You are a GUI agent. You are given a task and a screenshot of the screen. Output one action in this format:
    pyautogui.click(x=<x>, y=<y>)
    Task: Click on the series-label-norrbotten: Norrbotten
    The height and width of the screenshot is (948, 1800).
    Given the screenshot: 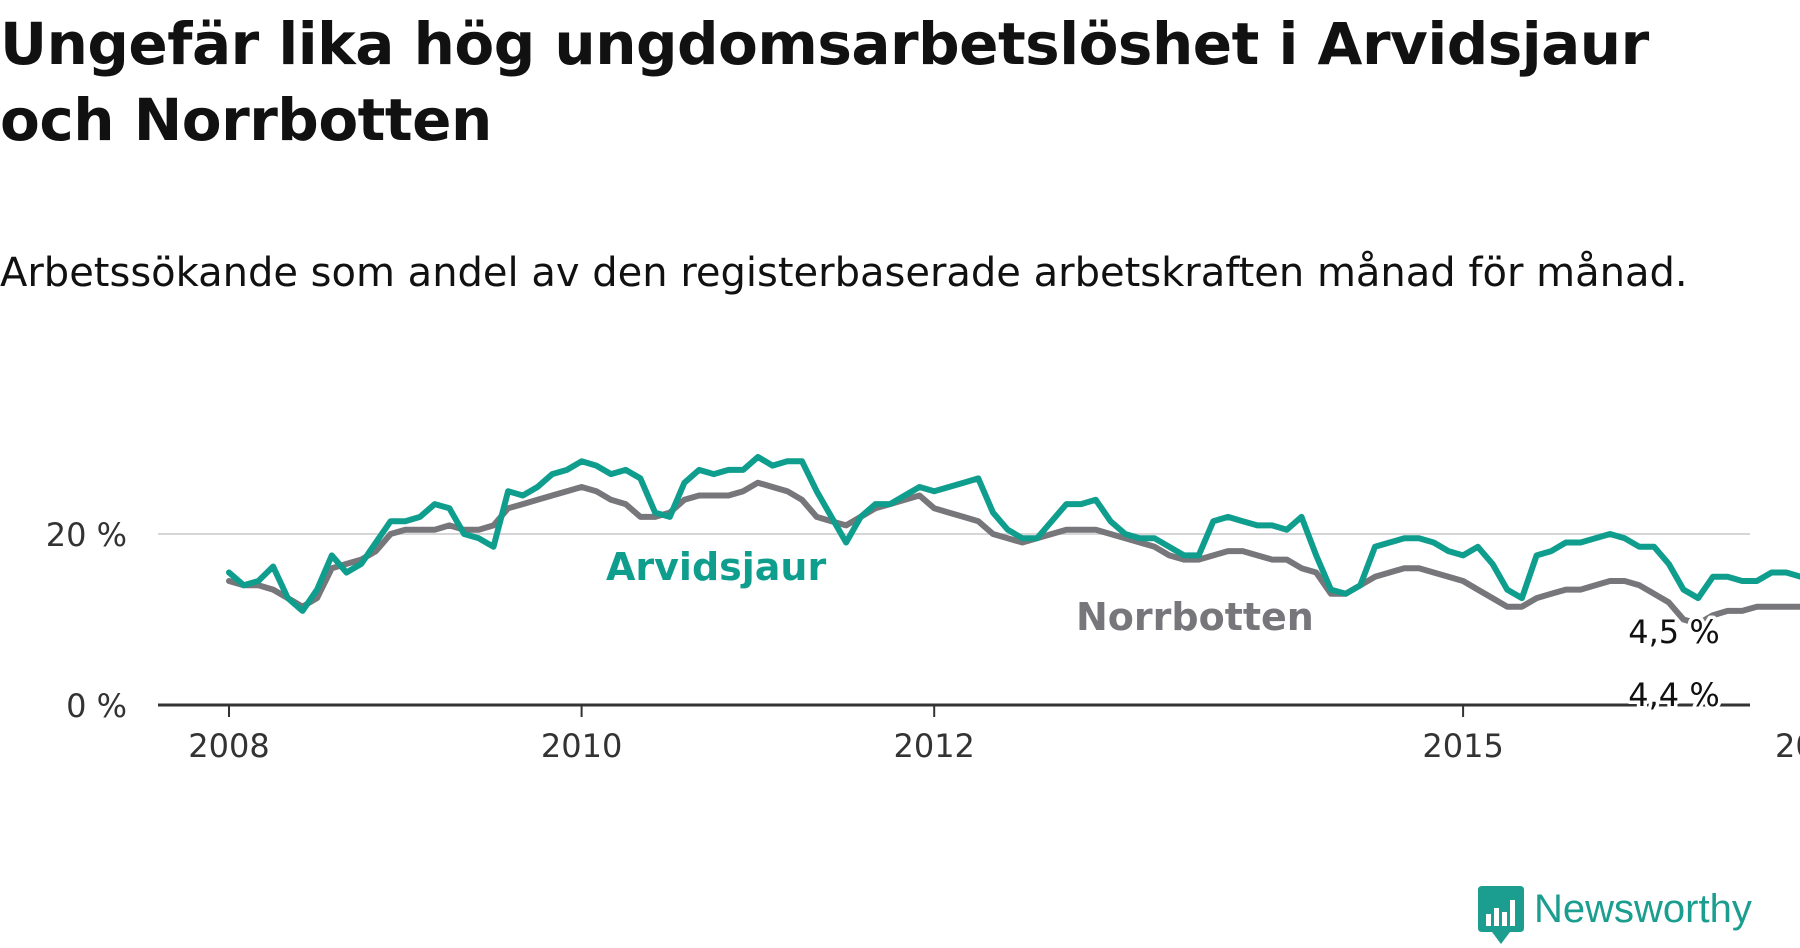 What is the action you would take?
    pyautogui.click(x=1195, y=617)
    